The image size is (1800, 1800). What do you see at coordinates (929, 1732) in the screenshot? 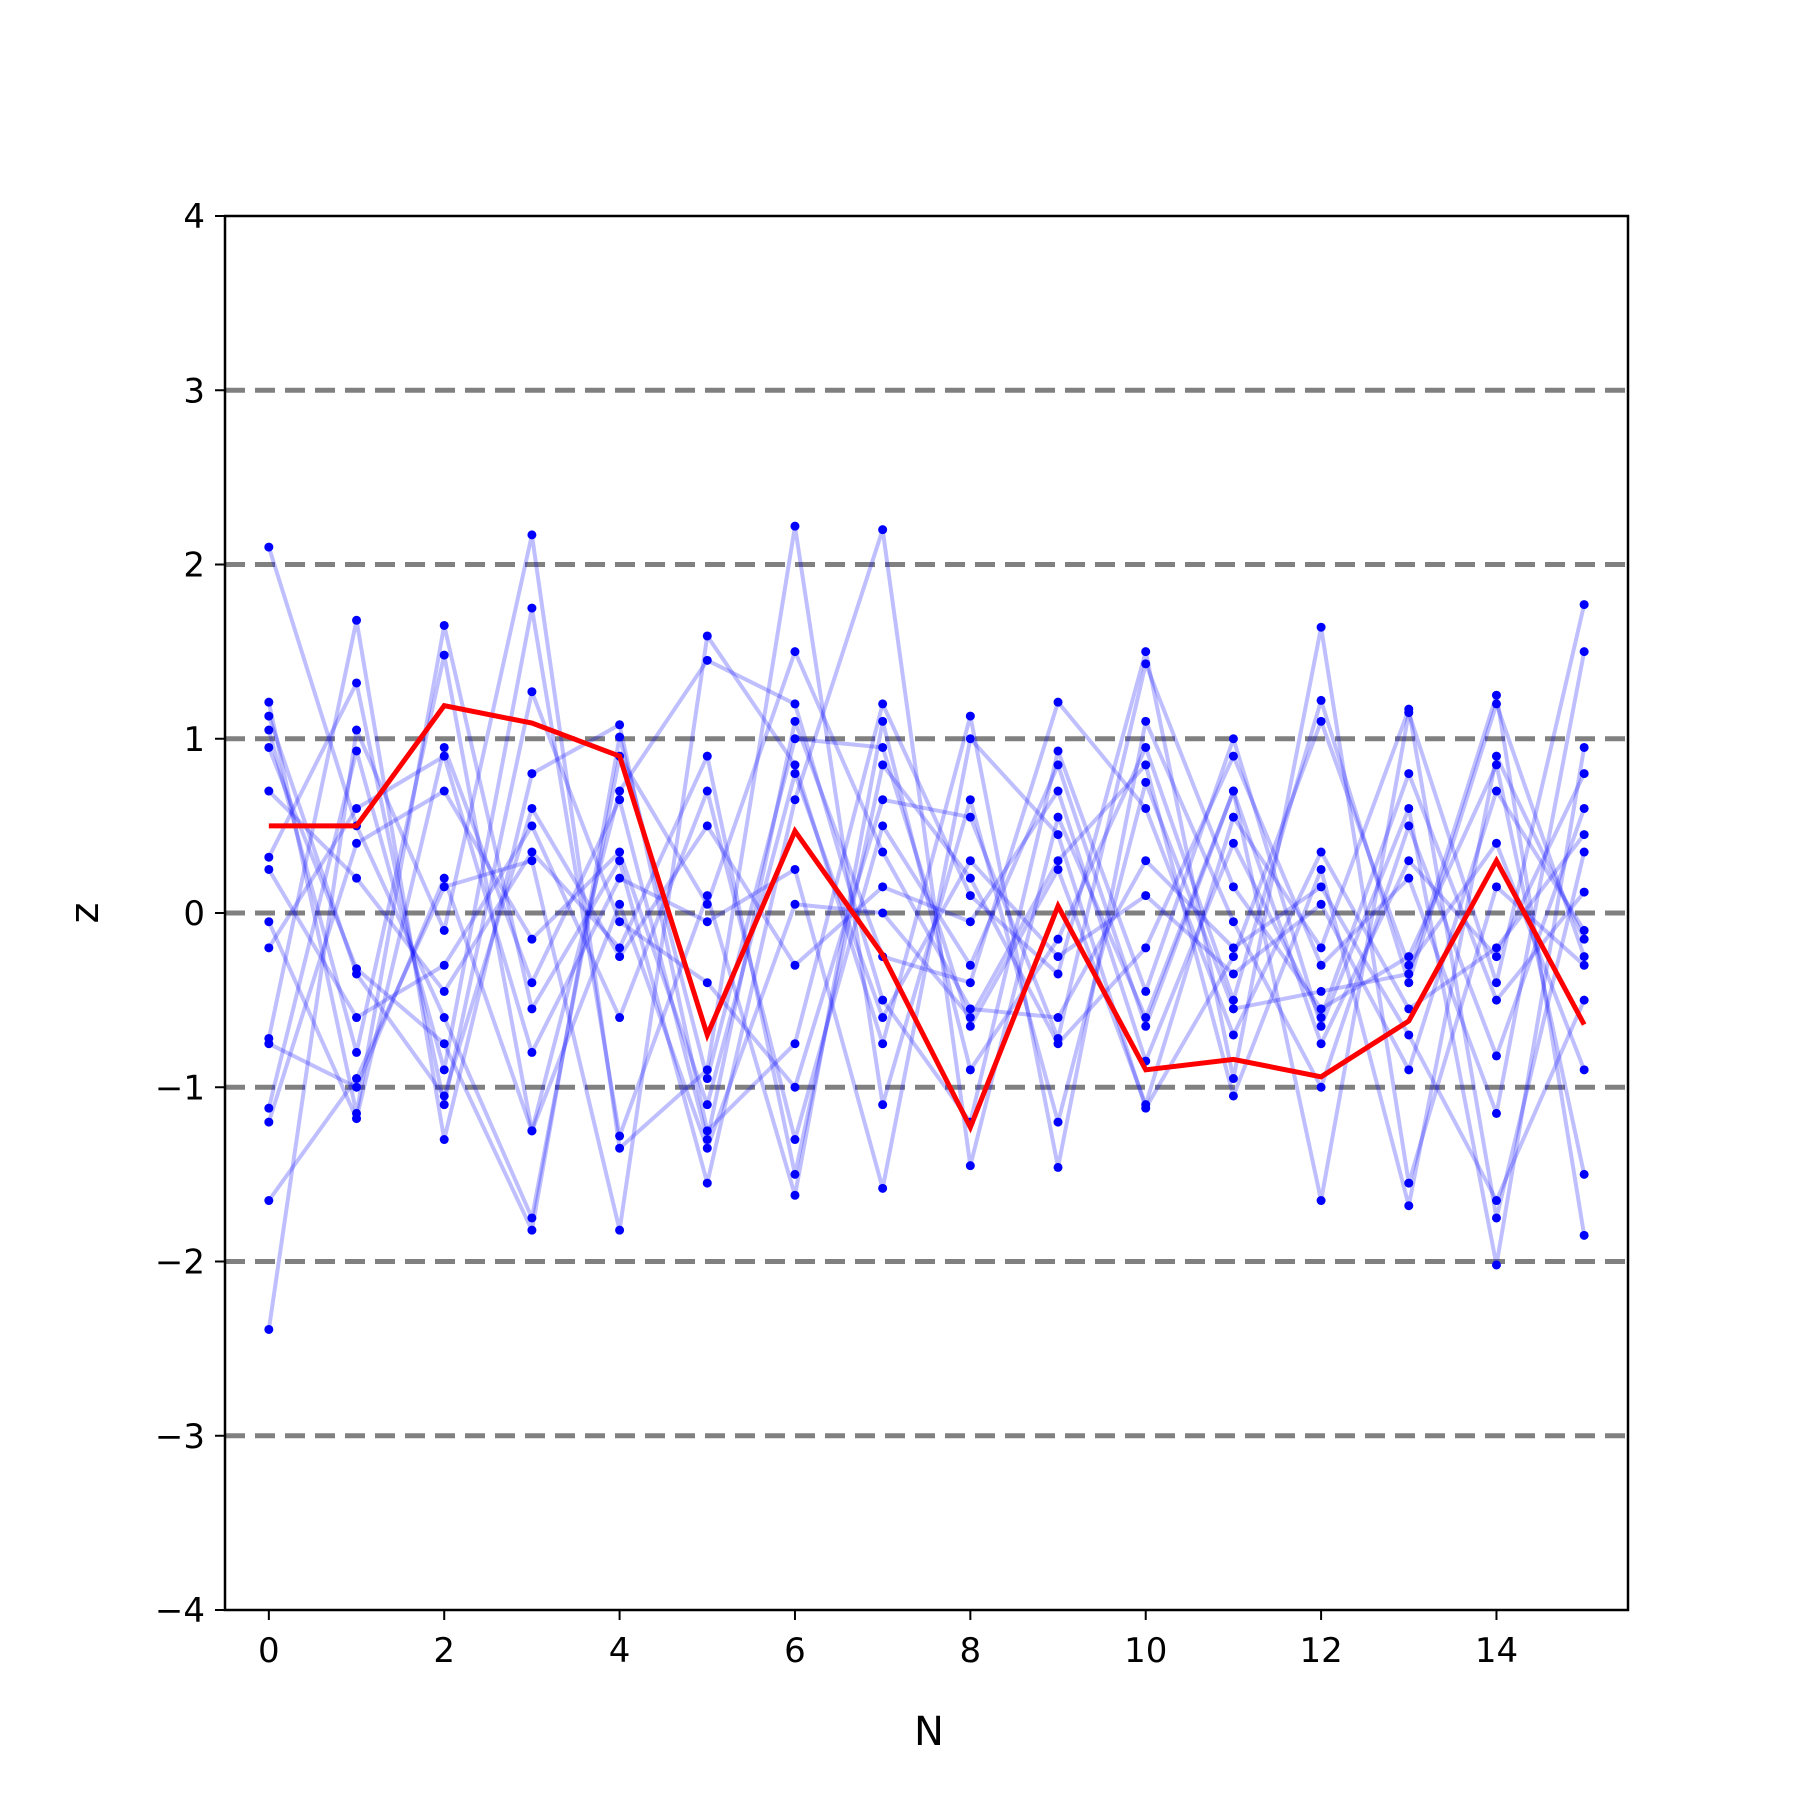
I see `x-axis-label: N` at bounding box center [929, 1732].